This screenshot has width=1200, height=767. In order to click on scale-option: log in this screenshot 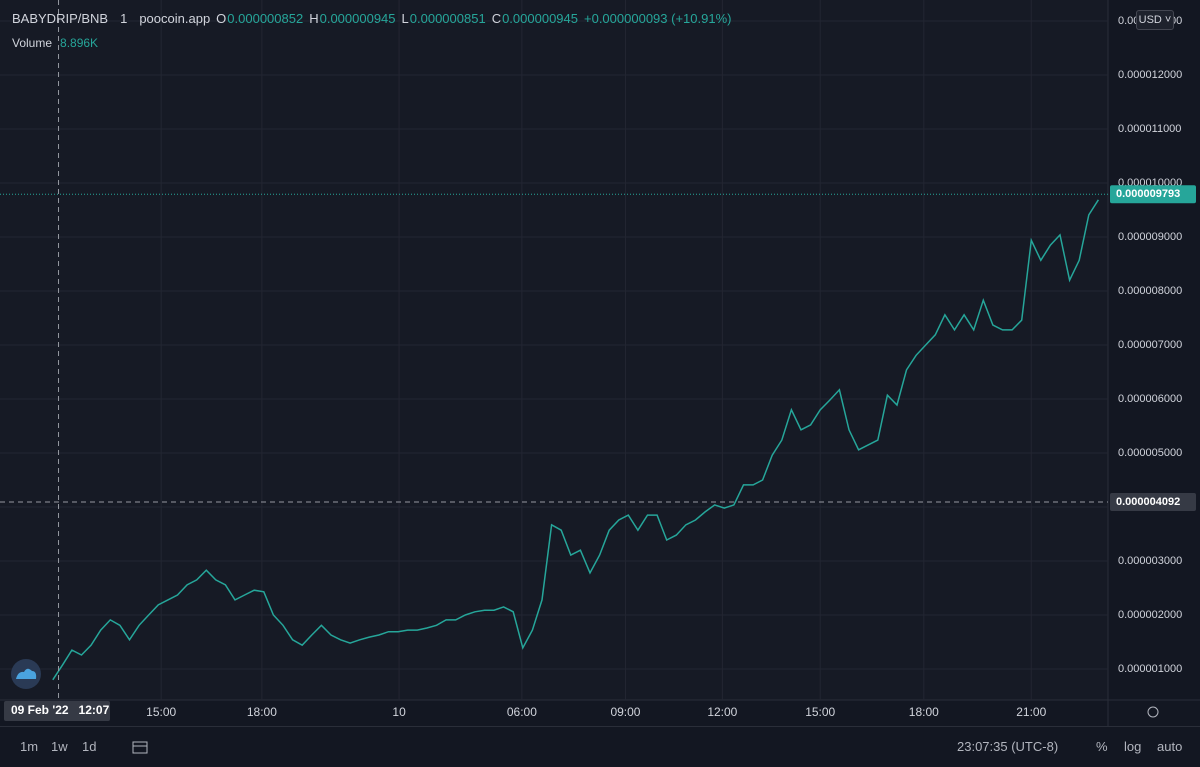, I will do `click(1133, 746)`.